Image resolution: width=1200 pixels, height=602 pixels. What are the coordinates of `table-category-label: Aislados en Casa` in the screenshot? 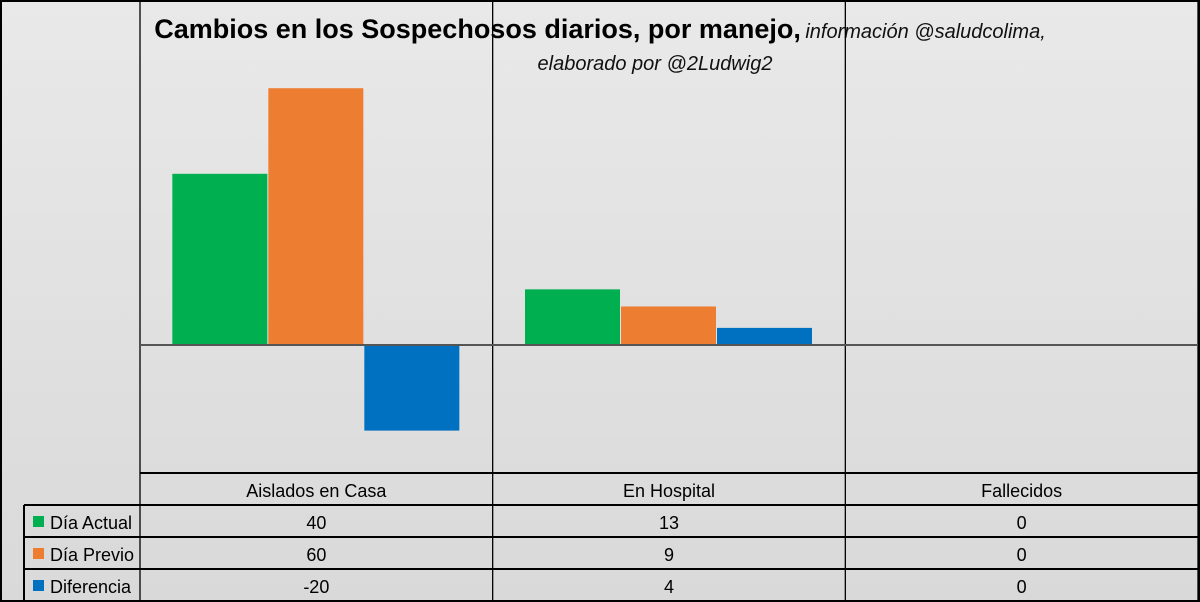 It's located at (316, 491).